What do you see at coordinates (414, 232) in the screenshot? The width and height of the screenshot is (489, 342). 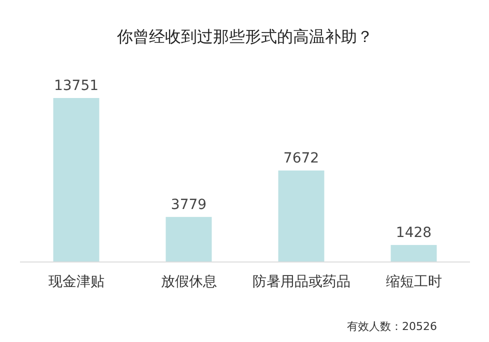 I see `data-label: 1428` at bounding box center [414, 232].